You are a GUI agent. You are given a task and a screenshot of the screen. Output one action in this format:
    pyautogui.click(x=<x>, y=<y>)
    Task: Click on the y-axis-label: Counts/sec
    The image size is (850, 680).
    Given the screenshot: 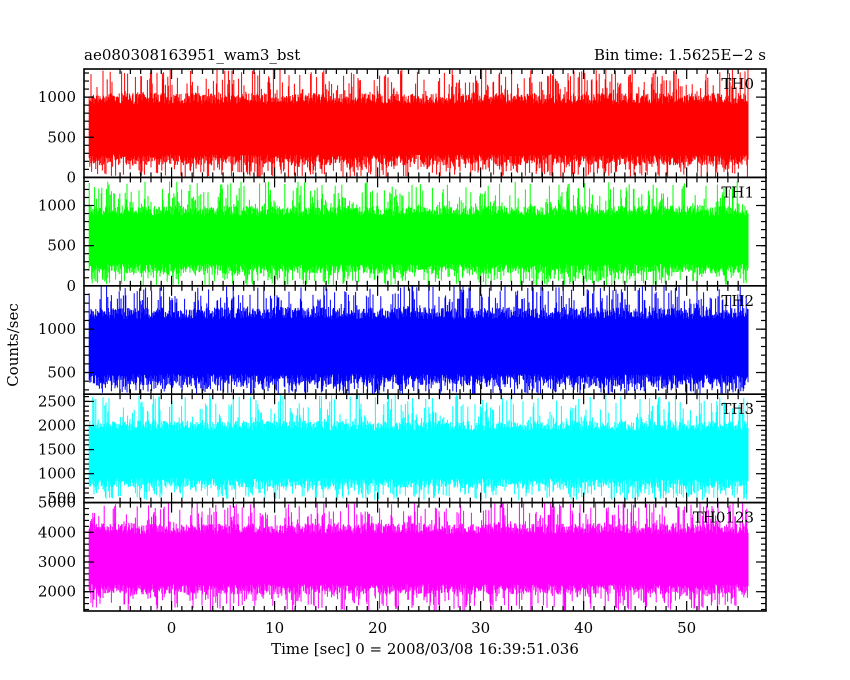 What is the action you would take?
    pyautogui.click(x=13, y=345)
    